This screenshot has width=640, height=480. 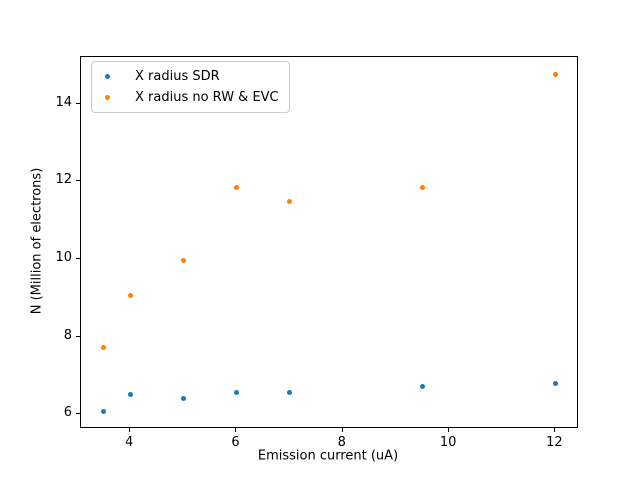 What do you see at coordinates (554, 442) in the screenshot?
I see `x-tick-label: 12` at bounding box center [554, 442].